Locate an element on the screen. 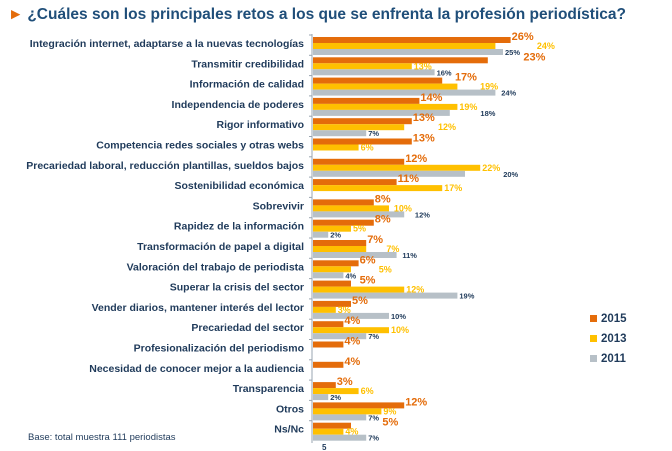  data-label-2013: 7% is located at coordinates (392, 249).